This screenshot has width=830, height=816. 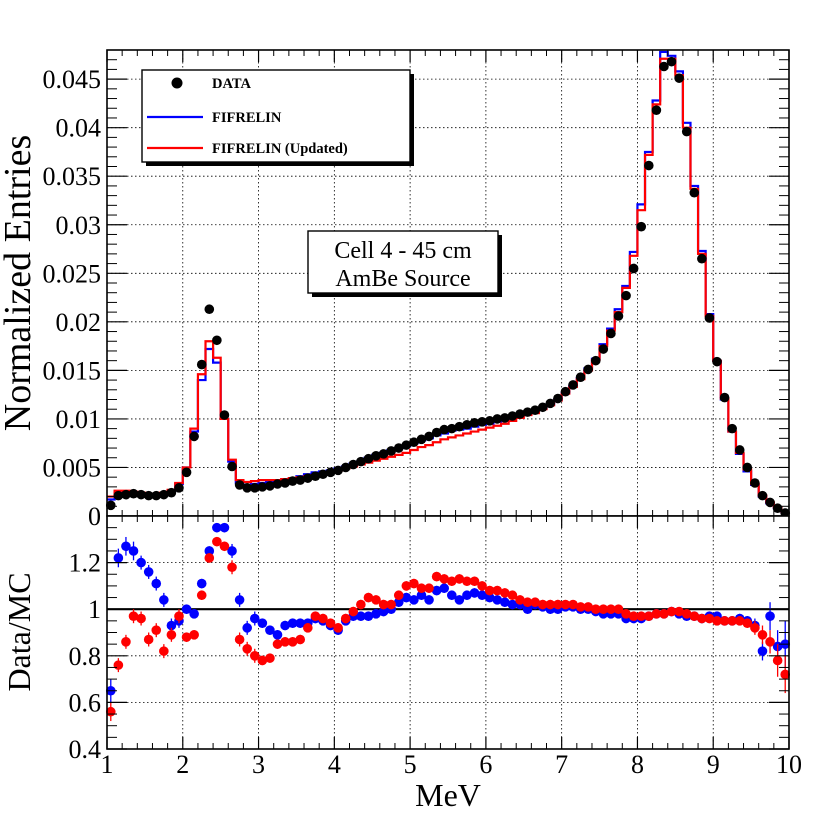 What do you see at coordinates (79, 128) in the screenshot?
I see `top-y-tick-label: 0.04` at bounding box center [79, 128].